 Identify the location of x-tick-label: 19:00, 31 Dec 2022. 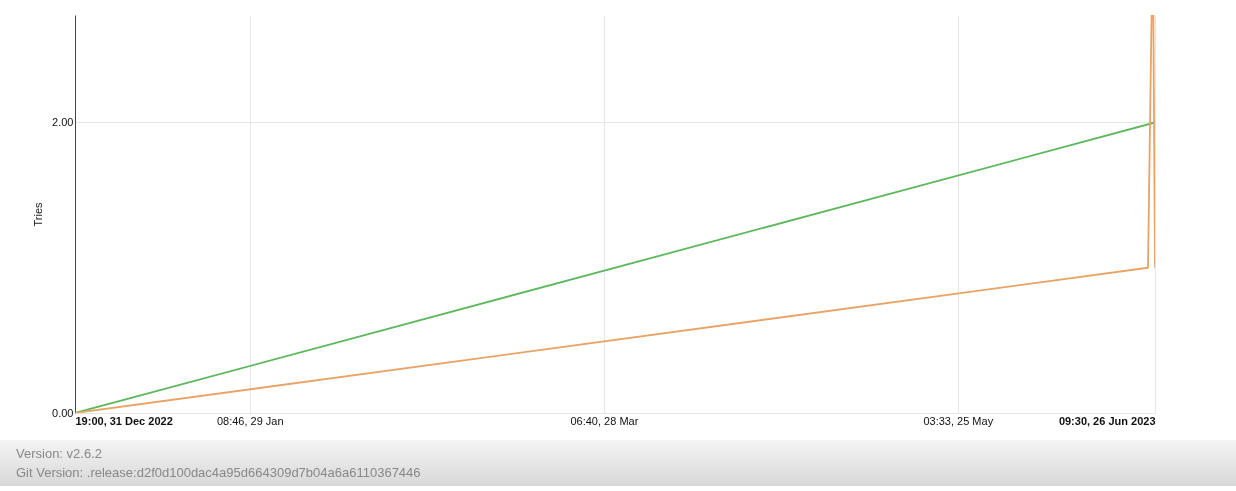
(124, 420).